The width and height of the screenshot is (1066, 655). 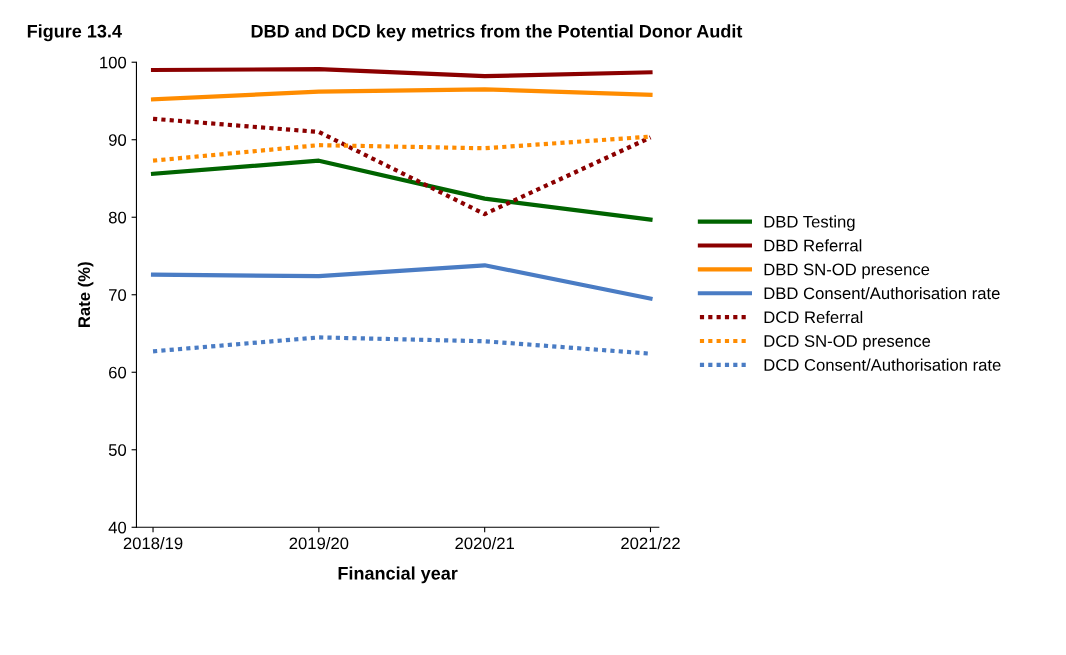 What do you see at coordinates (882, 293) in the screenshot?
I see `legend-label: DBD Consent/Authorisation rate` at bounding box center [882, 293].